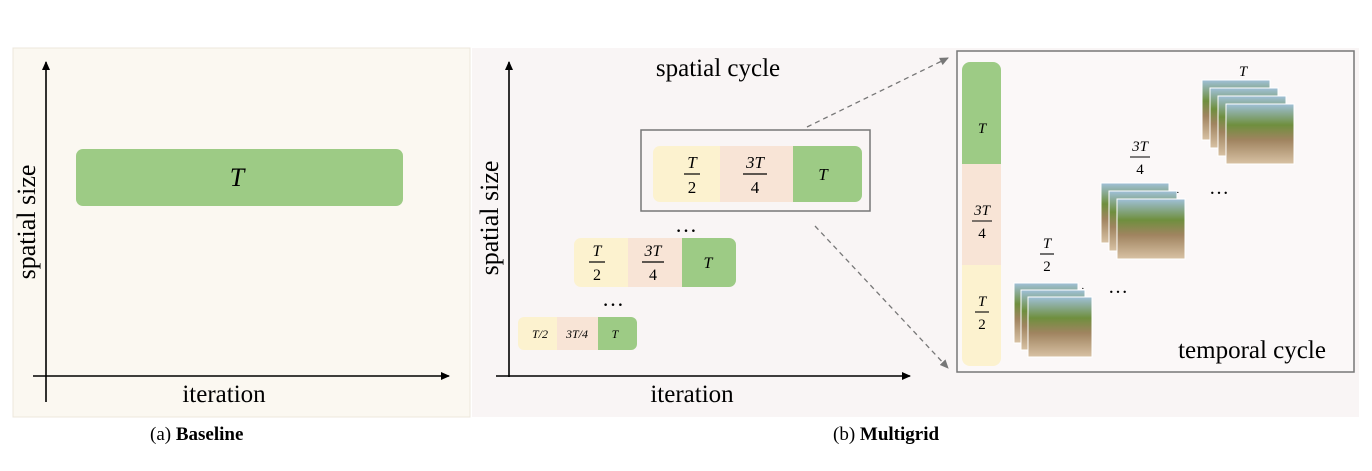  I want to click on zoom-arrow-top, so click(877, 92).